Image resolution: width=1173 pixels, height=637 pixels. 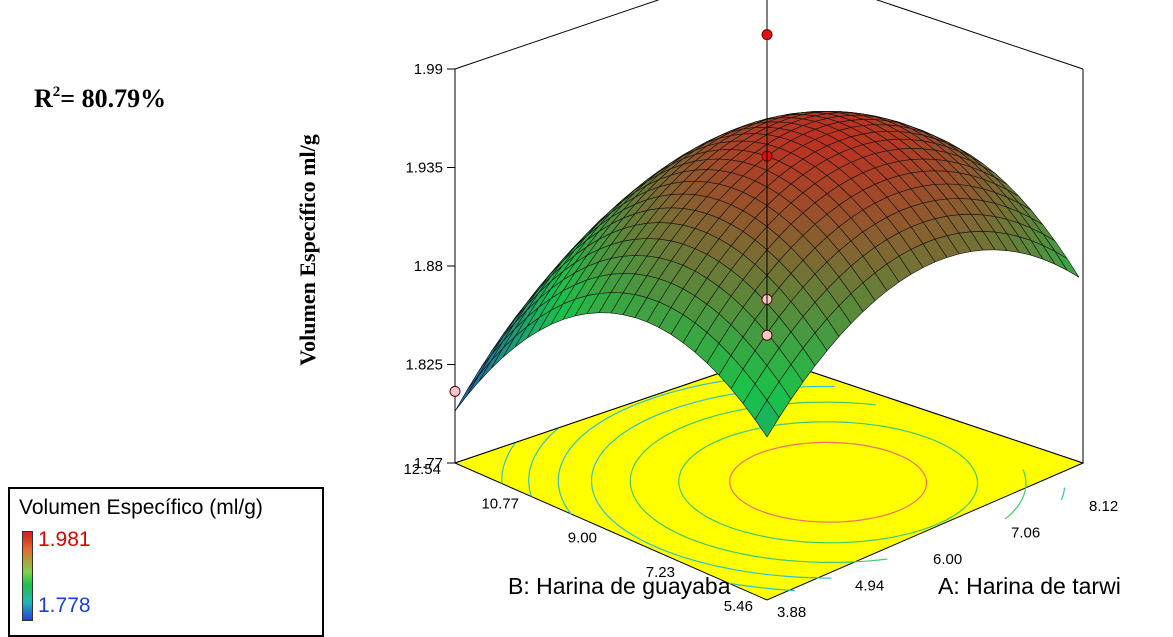 I want to click on y-axis-title: B: Harina de guayaba, so click(x=619, y=586).